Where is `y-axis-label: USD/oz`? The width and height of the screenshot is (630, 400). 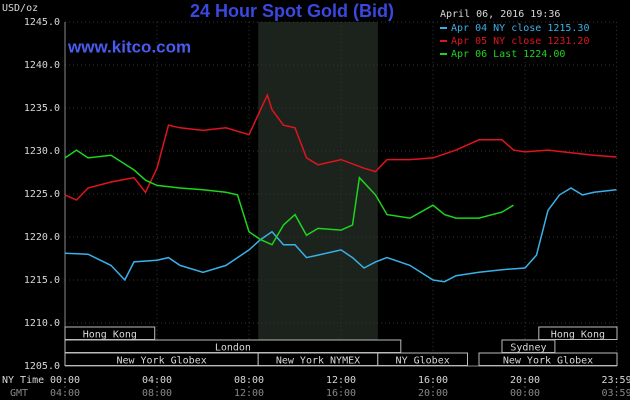
y-axis-label: USD/oz is located at coordinates (20, 8).